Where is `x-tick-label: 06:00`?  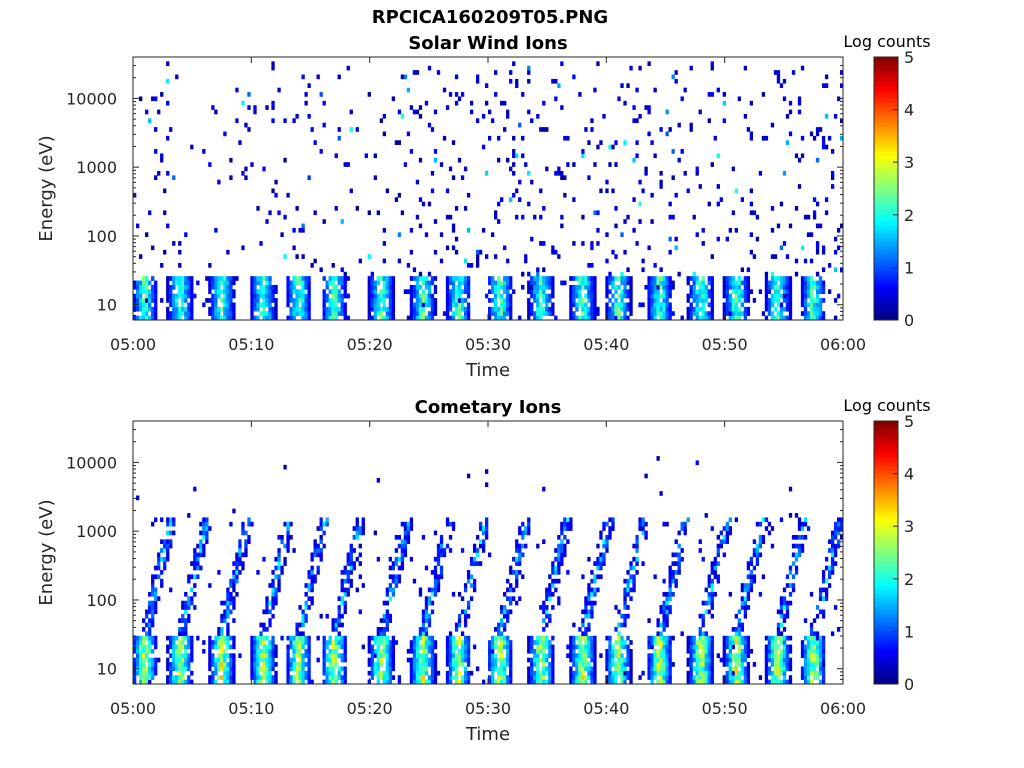
x-tick-label: 06:00 is located at coordinates (843, 708).